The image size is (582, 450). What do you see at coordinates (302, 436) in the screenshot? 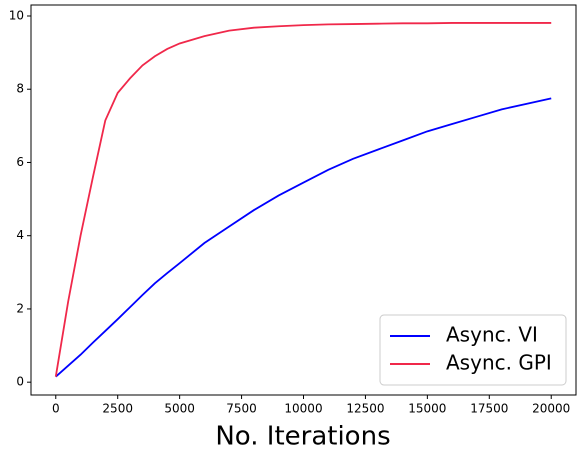
I see `x-axis-label: No. Iterations` at bounding box center [302, 436].